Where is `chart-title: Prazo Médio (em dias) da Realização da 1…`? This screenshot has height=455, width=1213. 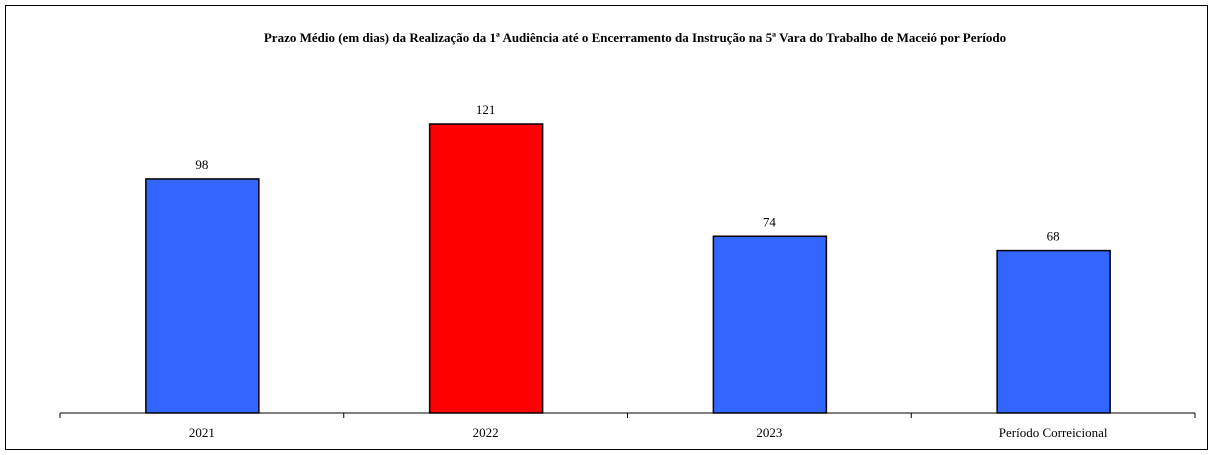 chart-title: Prazo Médio (em dias) da Realização da 1… is located at coordinates (635, 37).